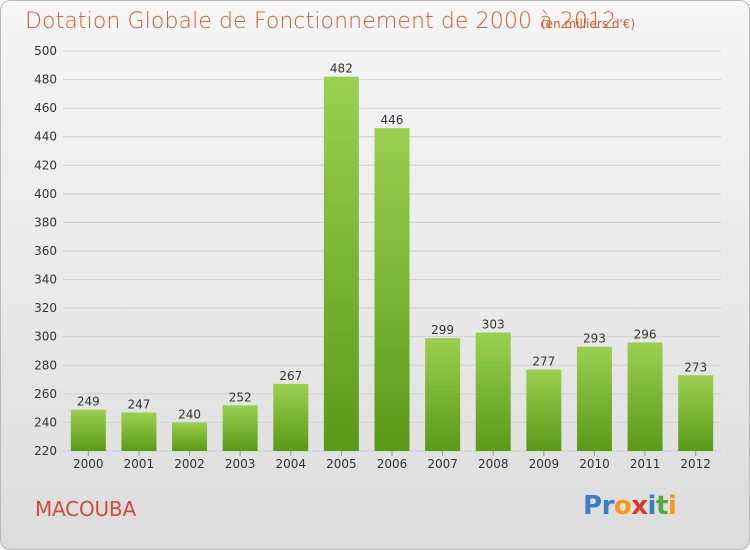 This screenshot has height=550, width=750. What do you see at coordinates (341, 263) in the screenshot?
I see `bar-2005` at bounding box center [341, 263].